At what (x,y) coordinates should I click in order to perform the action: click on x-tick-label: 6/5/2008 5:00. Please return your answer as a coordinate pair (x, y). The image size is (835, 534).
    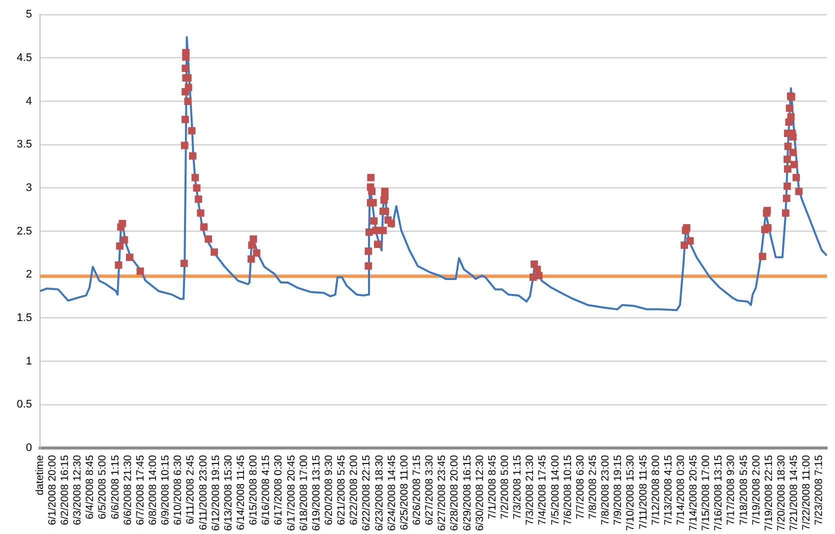
    Looking at the image, I should click on (102, 487).